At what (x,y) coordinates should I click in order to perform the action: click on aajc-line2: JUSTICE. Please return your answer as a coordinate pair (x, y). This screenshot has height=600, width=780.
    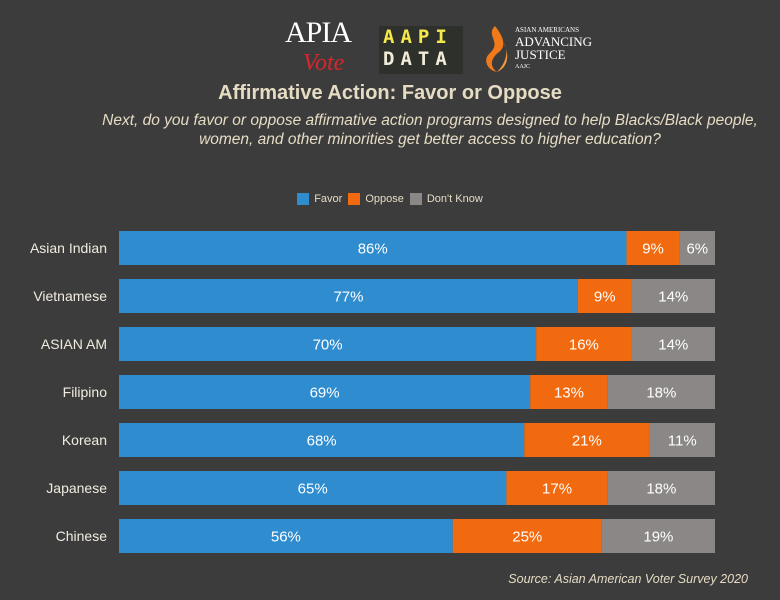
    Looking at the image, I should click on (540, 54).